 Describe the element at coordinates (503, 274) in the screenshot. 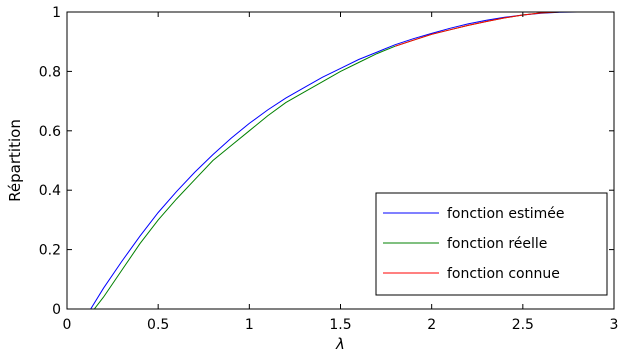

I see `legend-label-2: fonction connue` at that location.